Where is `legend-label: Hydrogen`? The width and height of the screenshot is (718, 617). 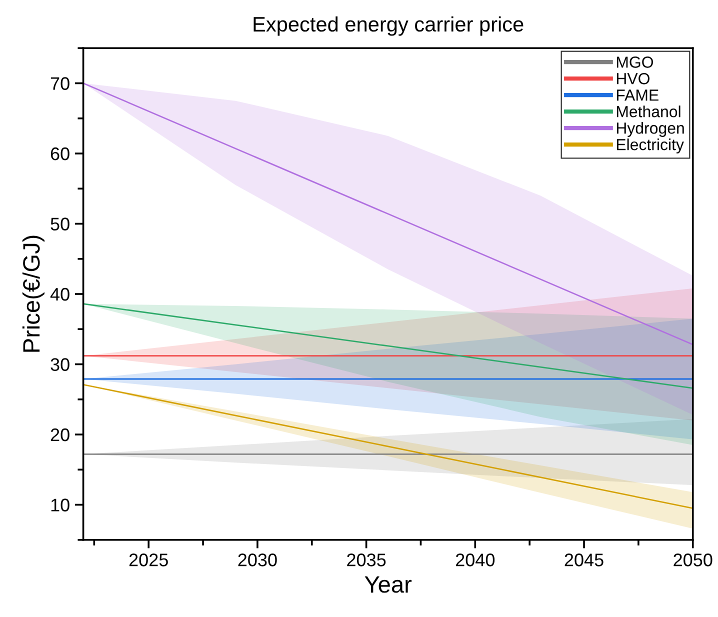
legend-label: Hydrogen is located at coordinates (650, 129).